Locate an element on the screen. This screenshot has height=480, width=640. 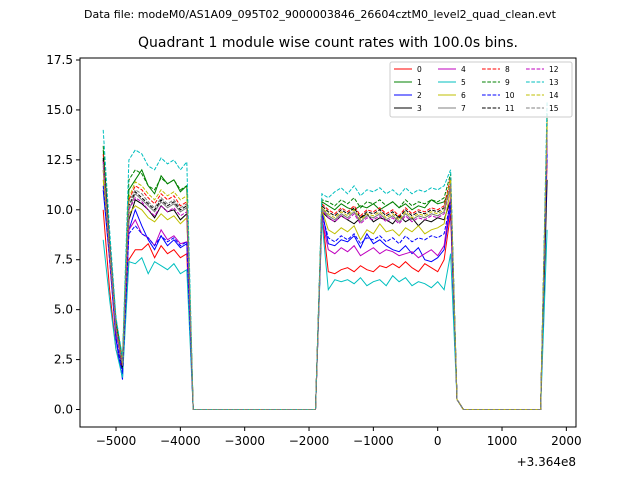
x-tick-label: 1000 is located at coordinates (502, 441).